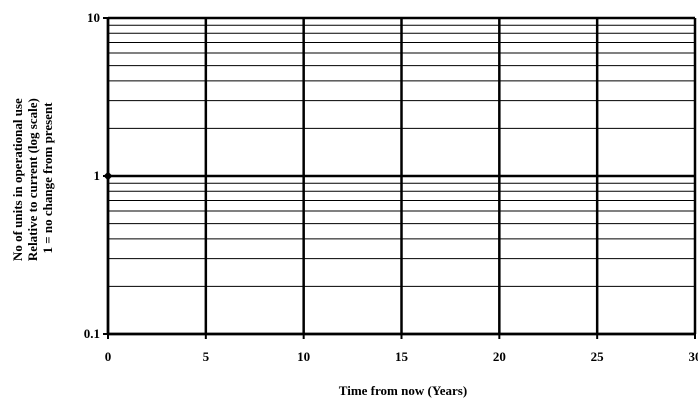 Image resolution: width=698 pixels, height=405 pixels. I want to click on y-axis-title-line-1: No of units in operational use, so click(17, 179).